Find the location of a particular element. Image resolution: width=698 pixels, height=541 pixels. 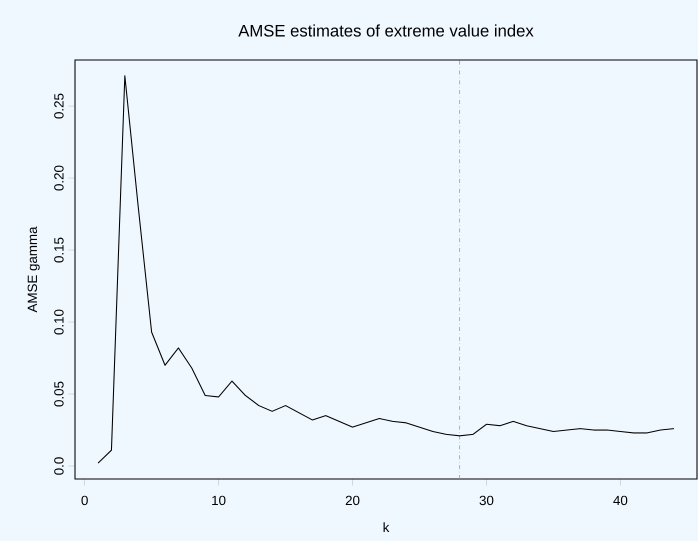

y-tick-label: 0.15 is located at coordinates (59, 250).